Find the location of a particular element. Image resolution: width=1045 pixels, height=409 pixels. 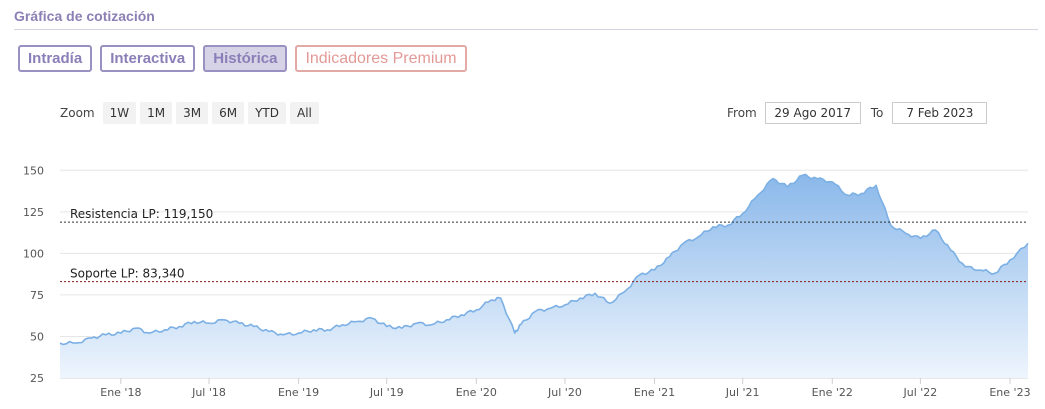

tab-indicadores-premium: Indicadores Premium is located at coordinates (381, 58).